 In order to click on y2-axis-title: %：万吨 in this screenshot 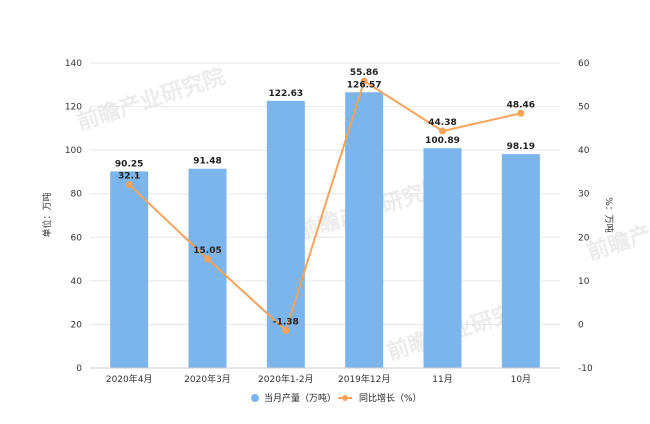, I will do `click(609, 215)`.